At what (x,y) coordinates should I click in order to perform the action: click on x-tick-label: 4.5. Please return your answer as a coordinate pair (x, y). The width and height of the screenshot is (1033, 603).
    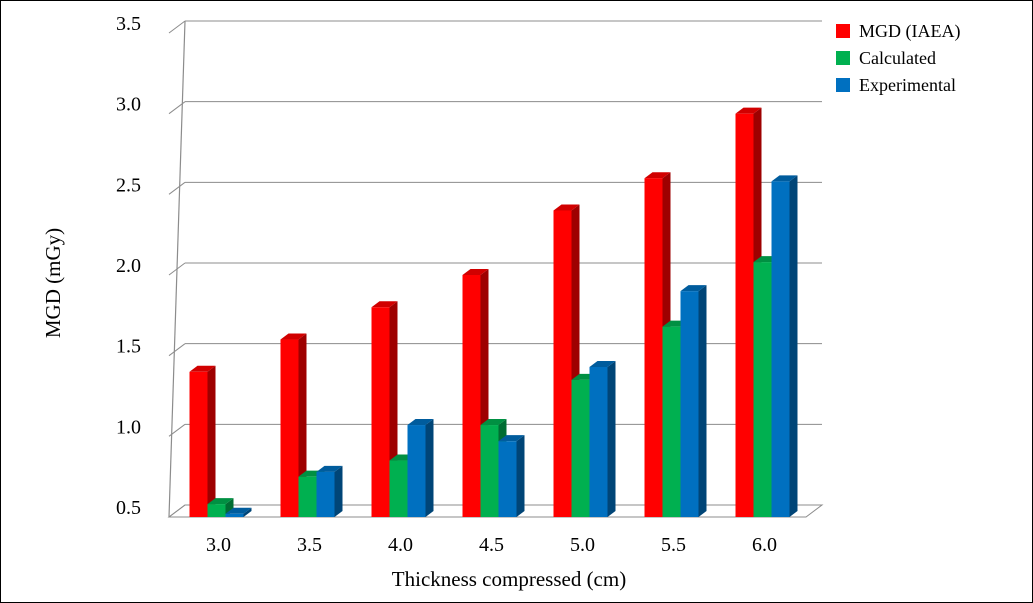
    Looking at the image, I should click on (491, 545).